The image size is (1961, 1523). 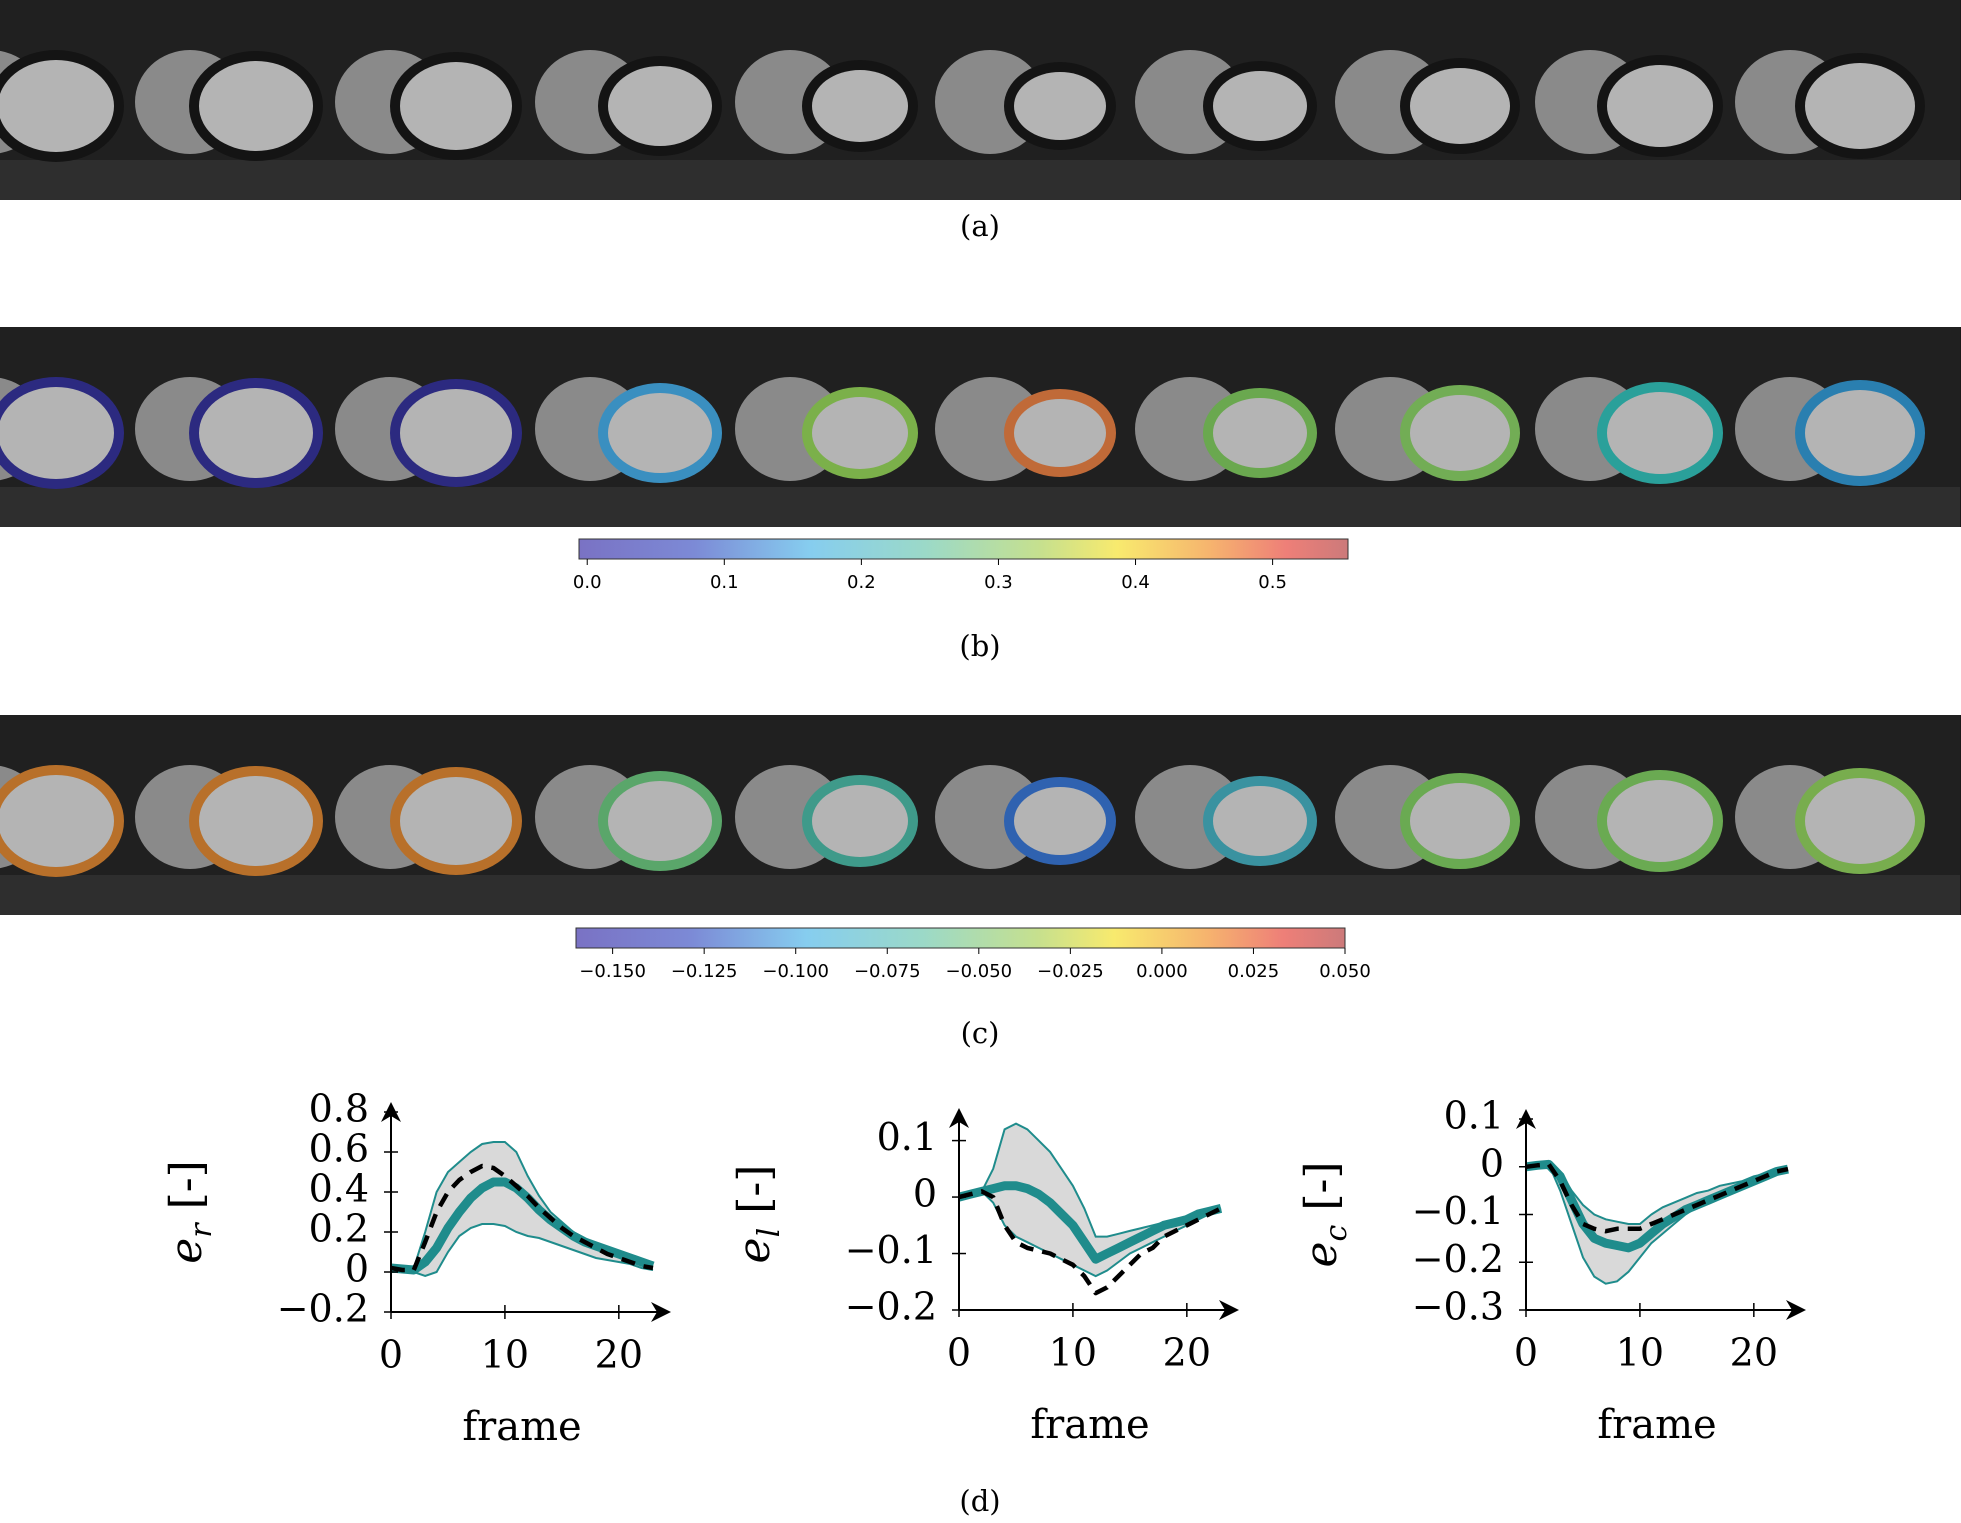 I want to click on y-axis-label: ec [-], so click(x=1325, y=1214).